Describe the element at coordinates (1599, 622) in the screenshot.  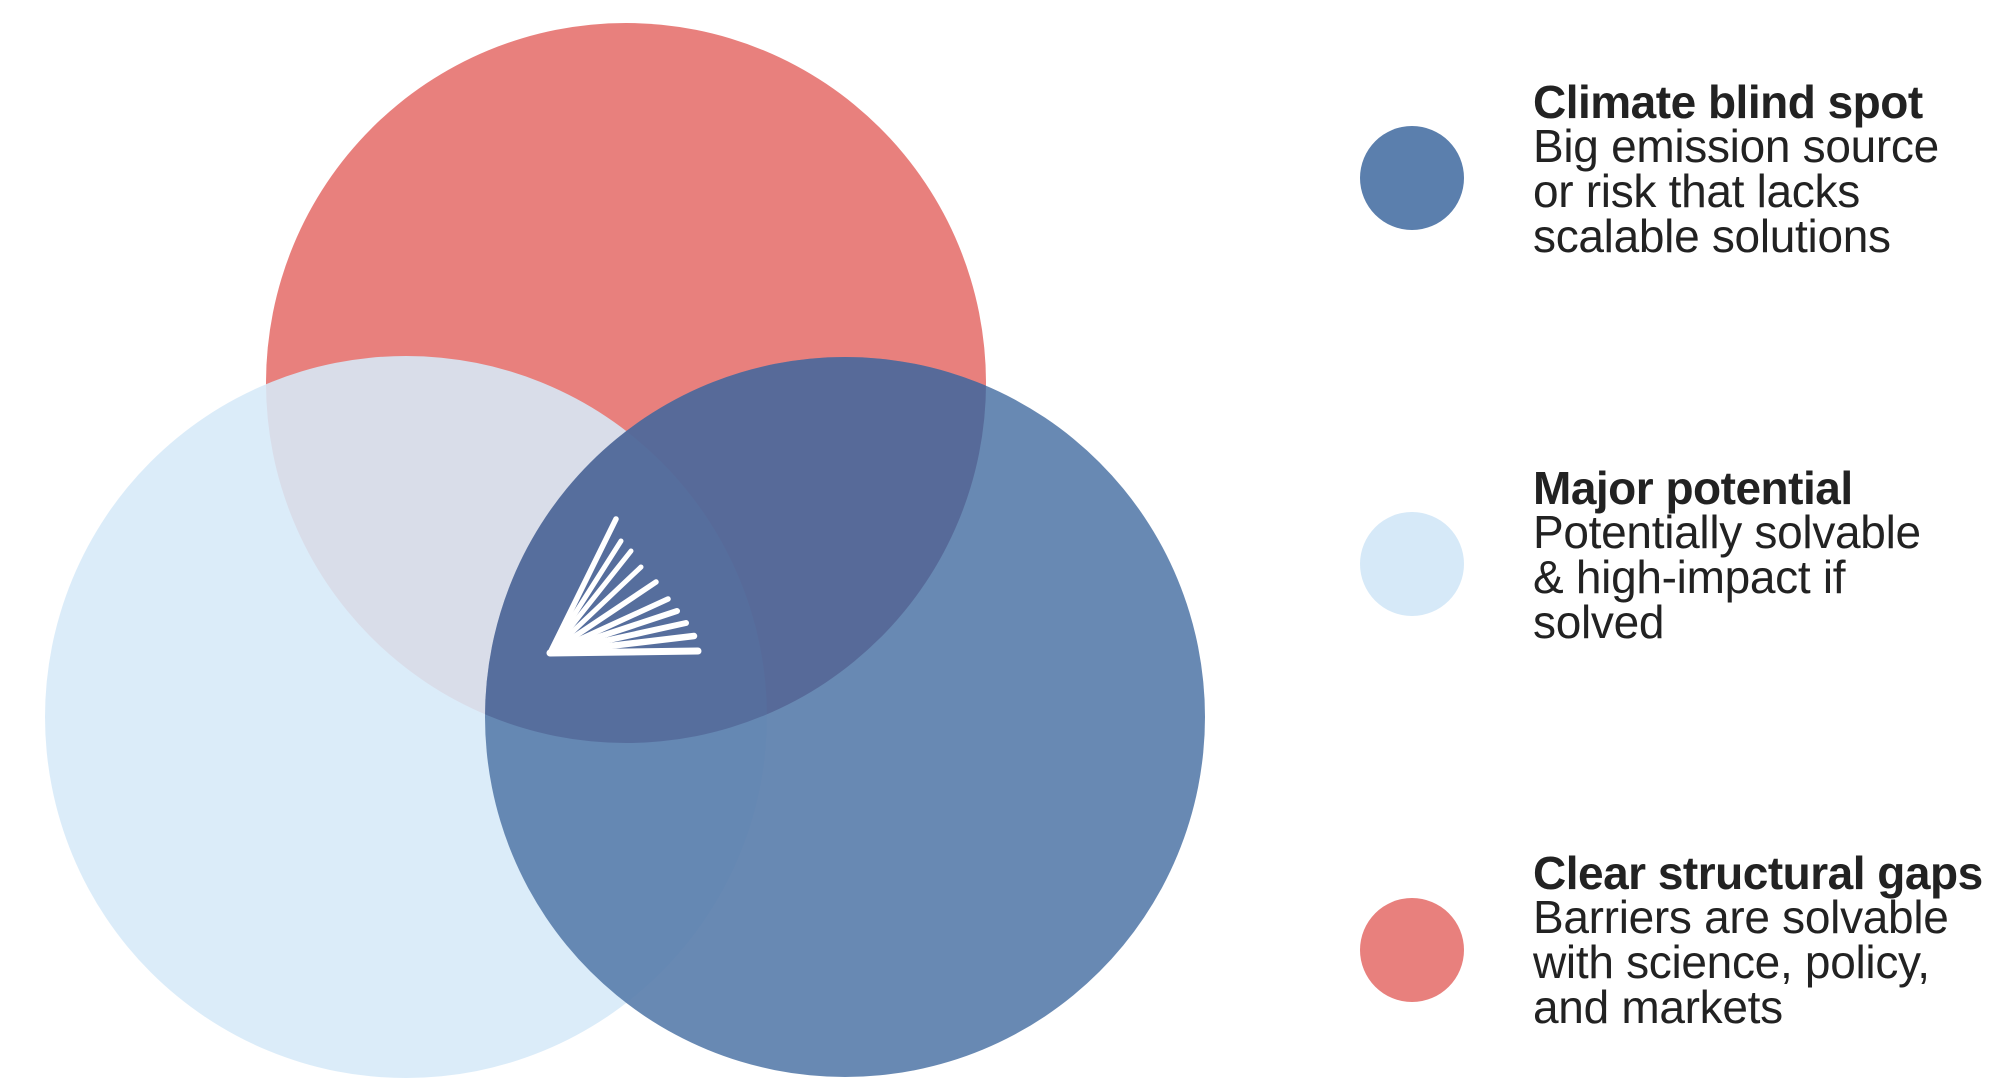
I see `legend-description-line: solved` at that location.